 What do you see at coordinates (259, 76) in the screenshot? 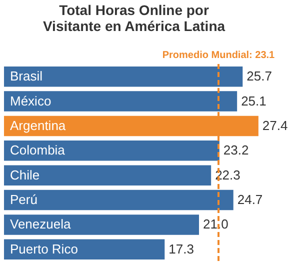
I see `data-label: 25.7` at bounding box center [259, 76].